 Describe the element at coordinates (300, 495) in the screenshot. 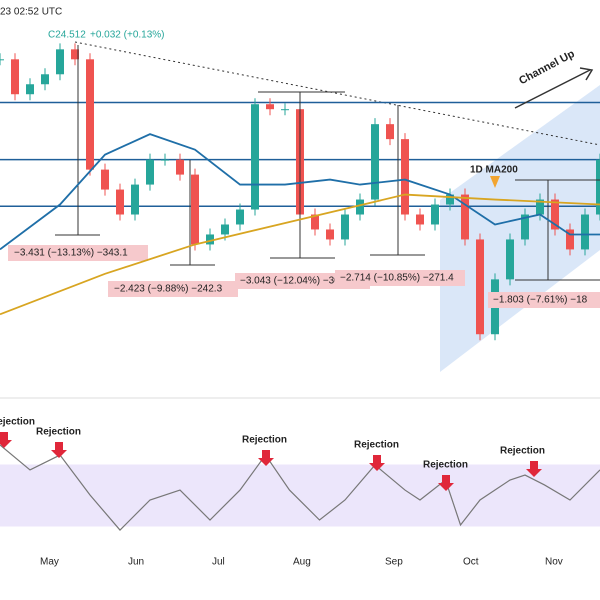

I see `rsi-band` at that location.